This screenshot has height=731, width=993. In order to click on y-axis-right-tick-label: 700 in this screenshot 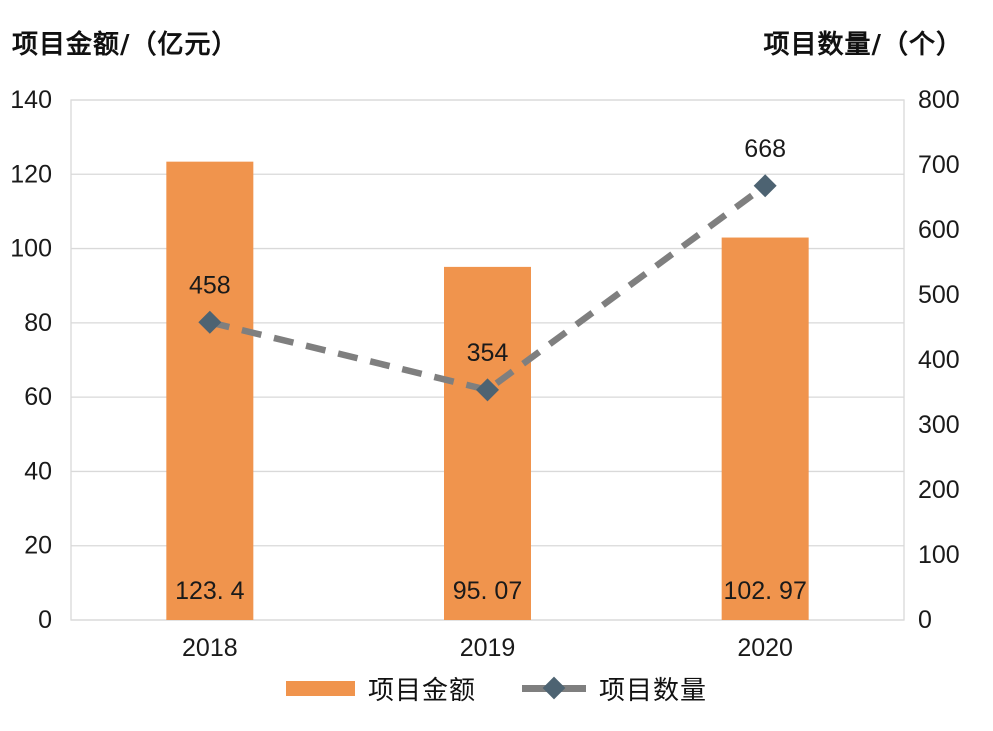, I will do `click(939, 165)`.